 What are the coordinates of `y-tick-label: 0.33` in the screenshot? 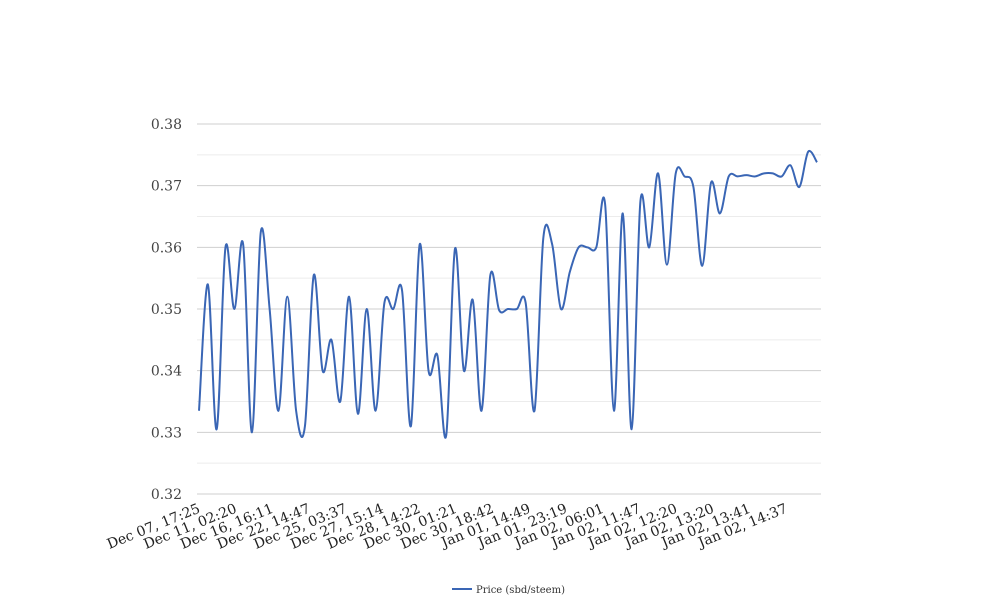 It's located at (166, 433).